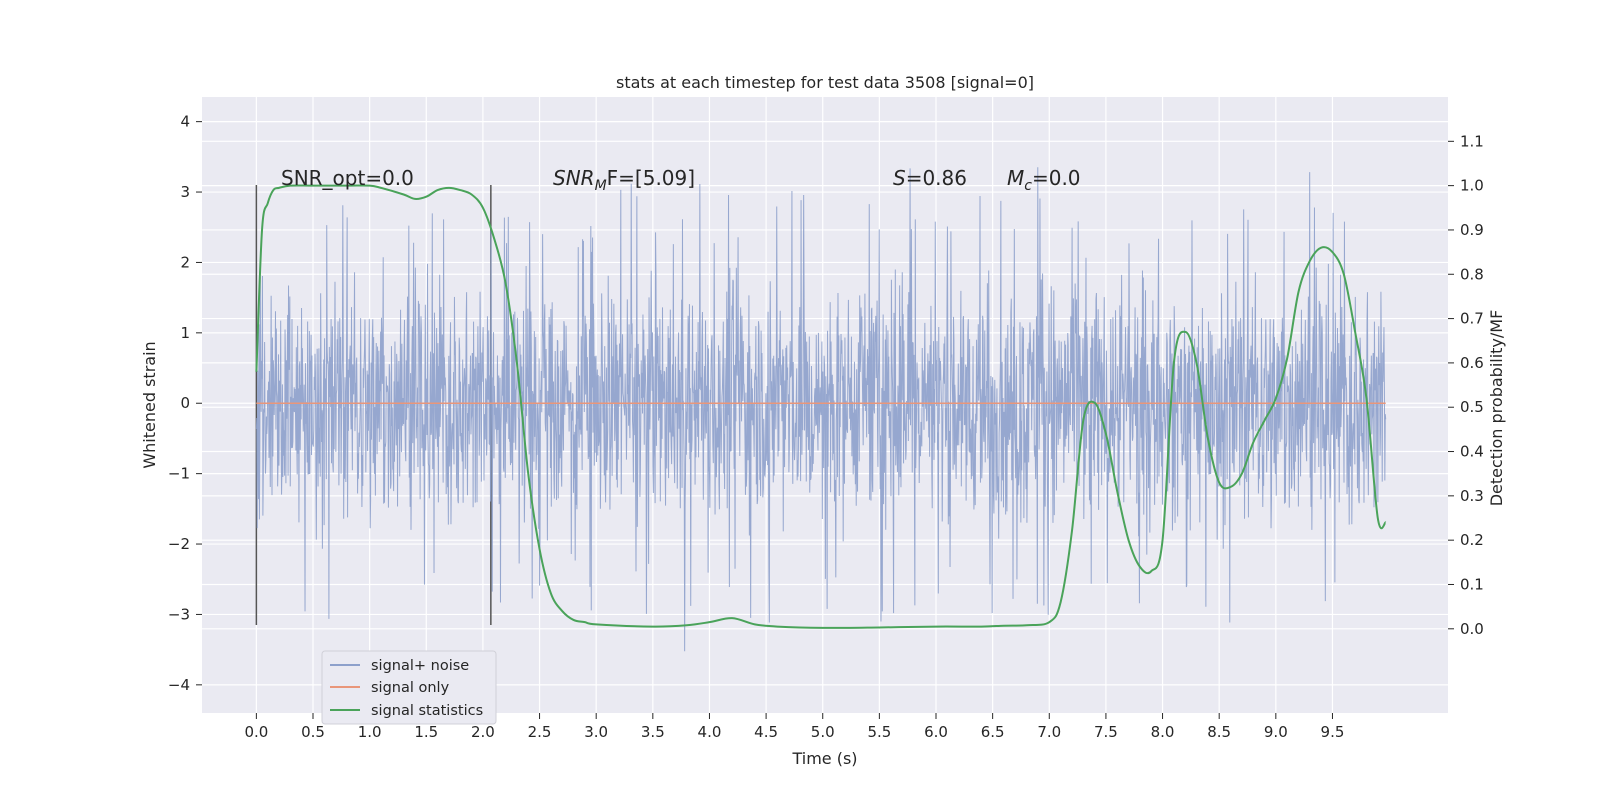  What do you see at coordinates (1472, 629) in the screenshot?
I see `y2-tick-label: 0.0` at bounding box center [1472, 629].